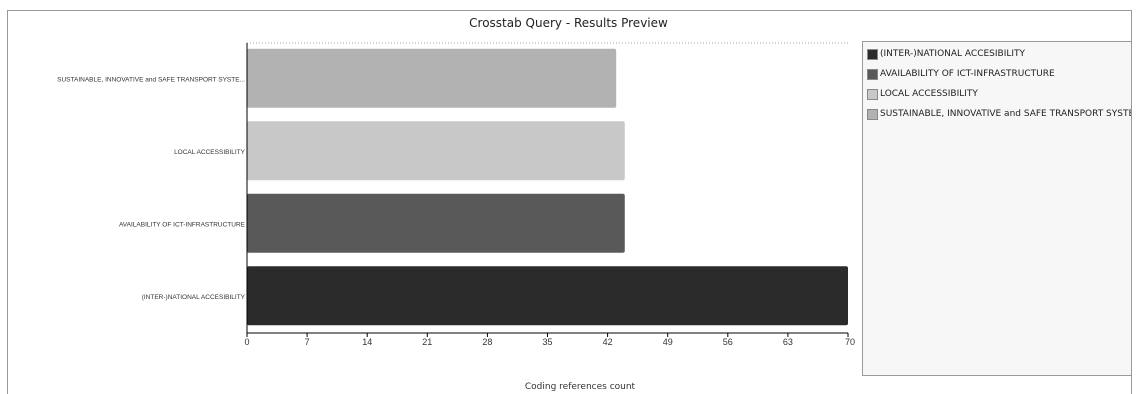 This screenshot has width=1137, height=394. I want to click on x-tick-label: 0, so click(246, 342).